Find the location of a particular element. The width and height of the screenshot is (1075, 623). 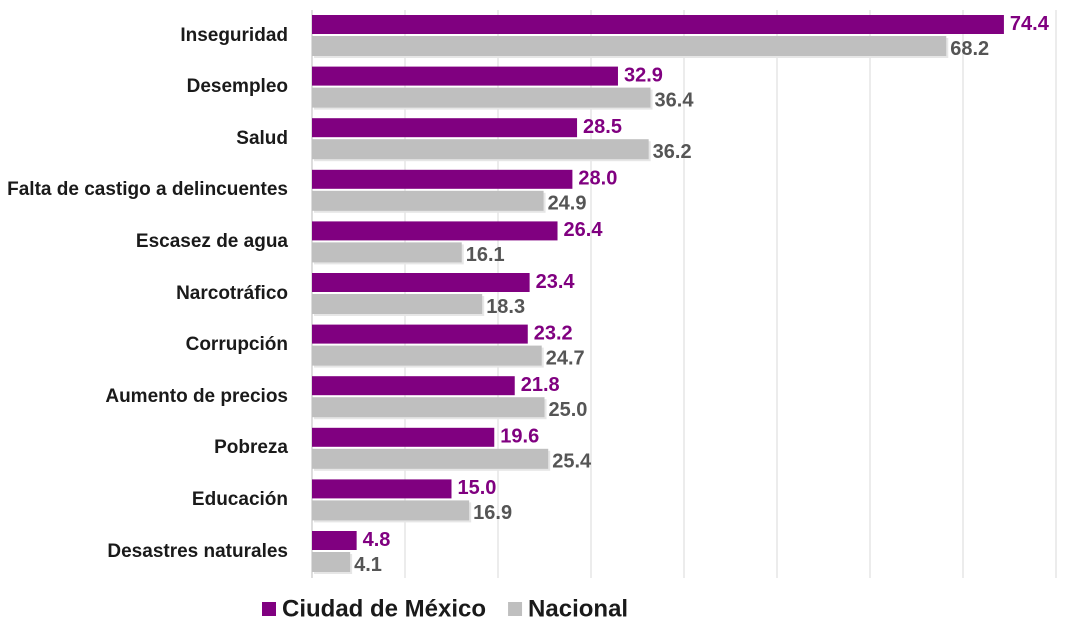

value-label: 24.9 is located at coordinates (567, 204).